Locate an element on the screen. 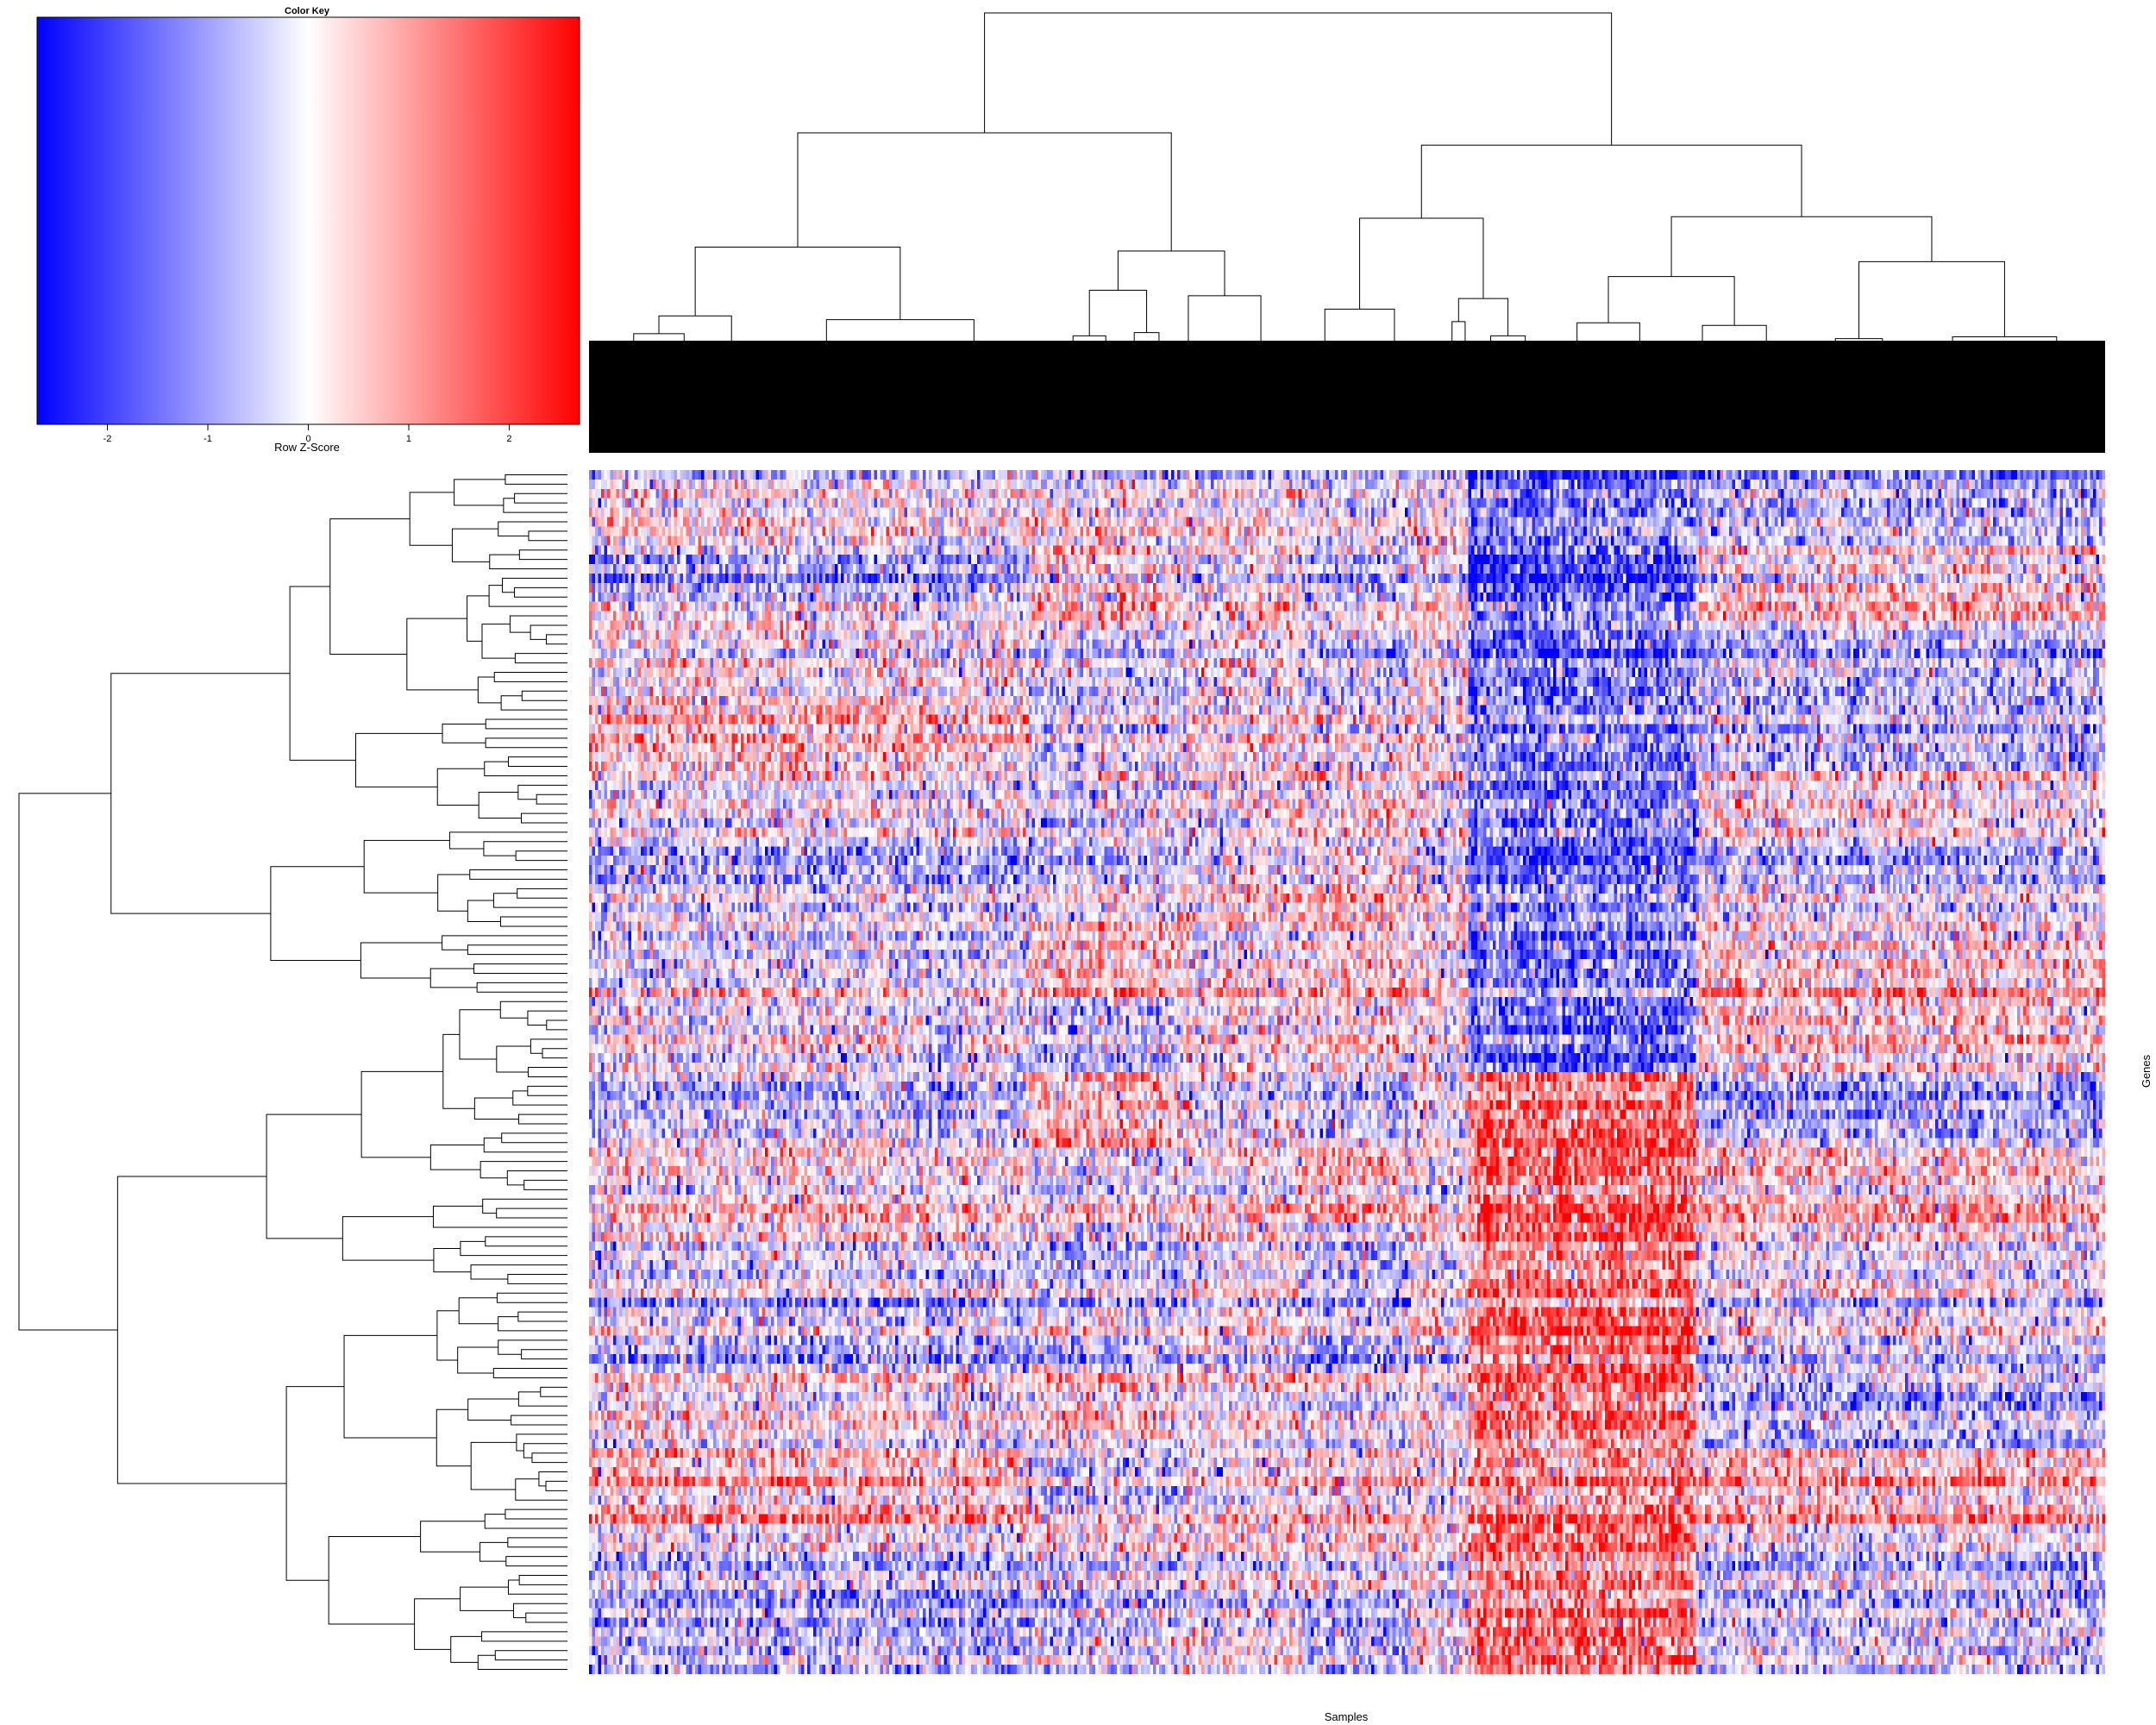  color-key-ticks: -2 -1 0 1 2 is located at coordinates (307, 434).